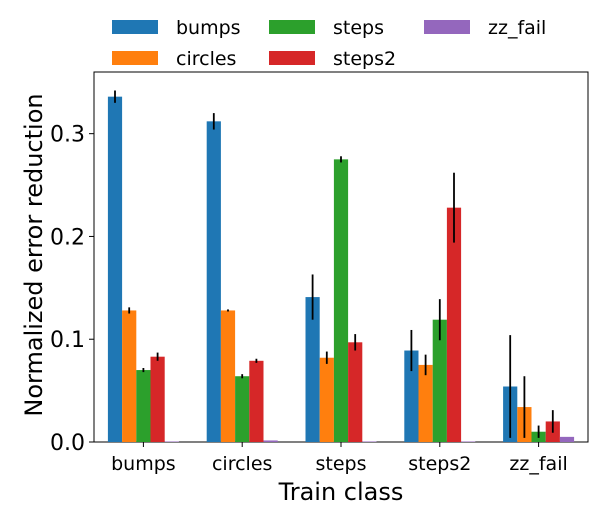 This screenshot has height=516, width=599. Describe the element at coordinates (213, 281) in the screenshot. I see `bar-bumps-circles` at that location.